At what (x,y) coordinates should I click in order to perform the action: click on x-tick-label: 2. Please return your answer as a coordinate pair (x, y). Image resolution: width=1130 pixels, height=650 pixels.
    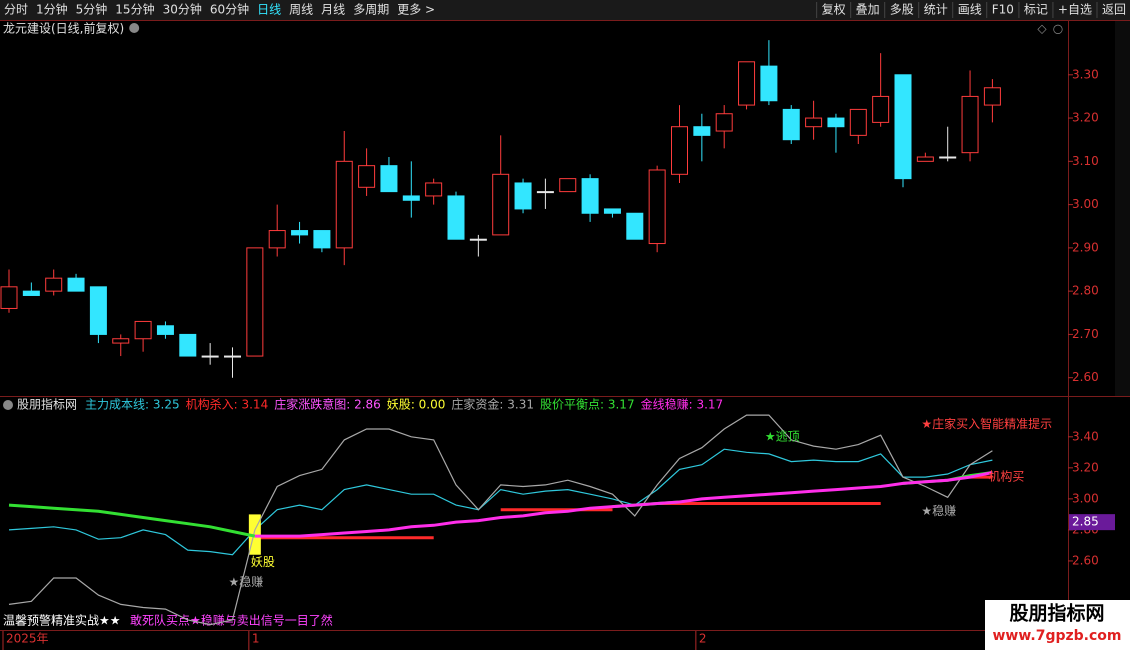
    Looking at the image, I should click on (703, 639).